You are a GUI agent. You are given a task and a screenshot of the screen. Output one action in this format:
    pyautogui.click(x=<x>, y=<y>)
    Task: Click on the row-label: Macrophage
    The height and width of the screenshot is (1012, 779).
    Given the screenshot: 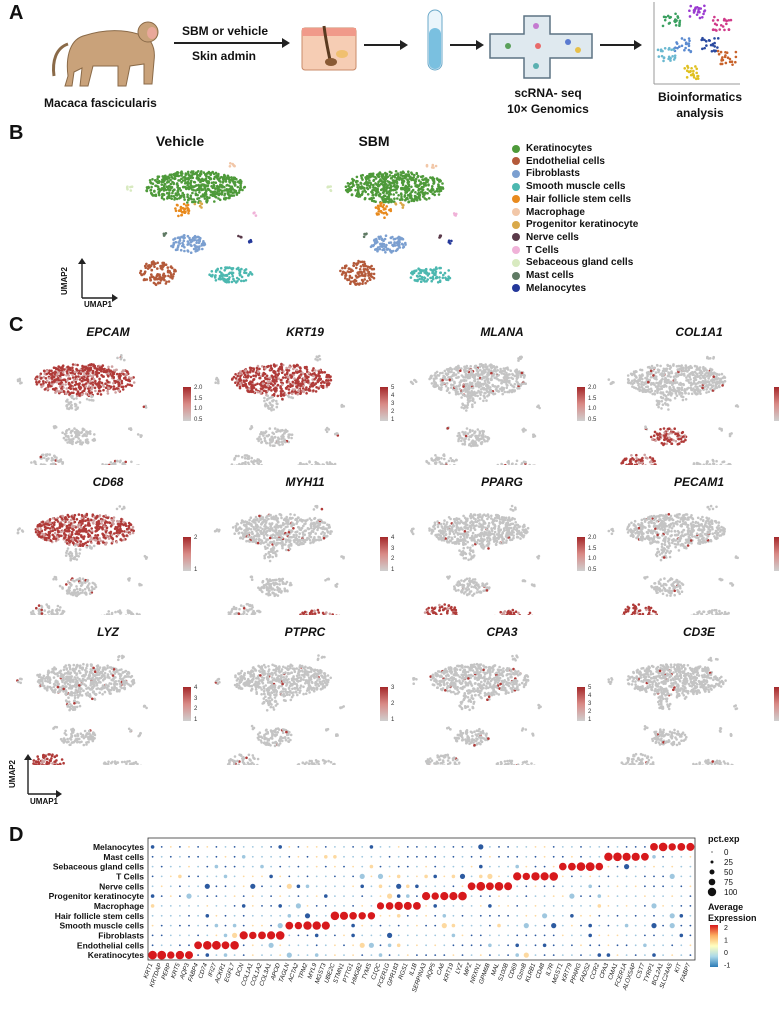 What is the action you would take?
    pyautogui.click(x=119, y=906)
    